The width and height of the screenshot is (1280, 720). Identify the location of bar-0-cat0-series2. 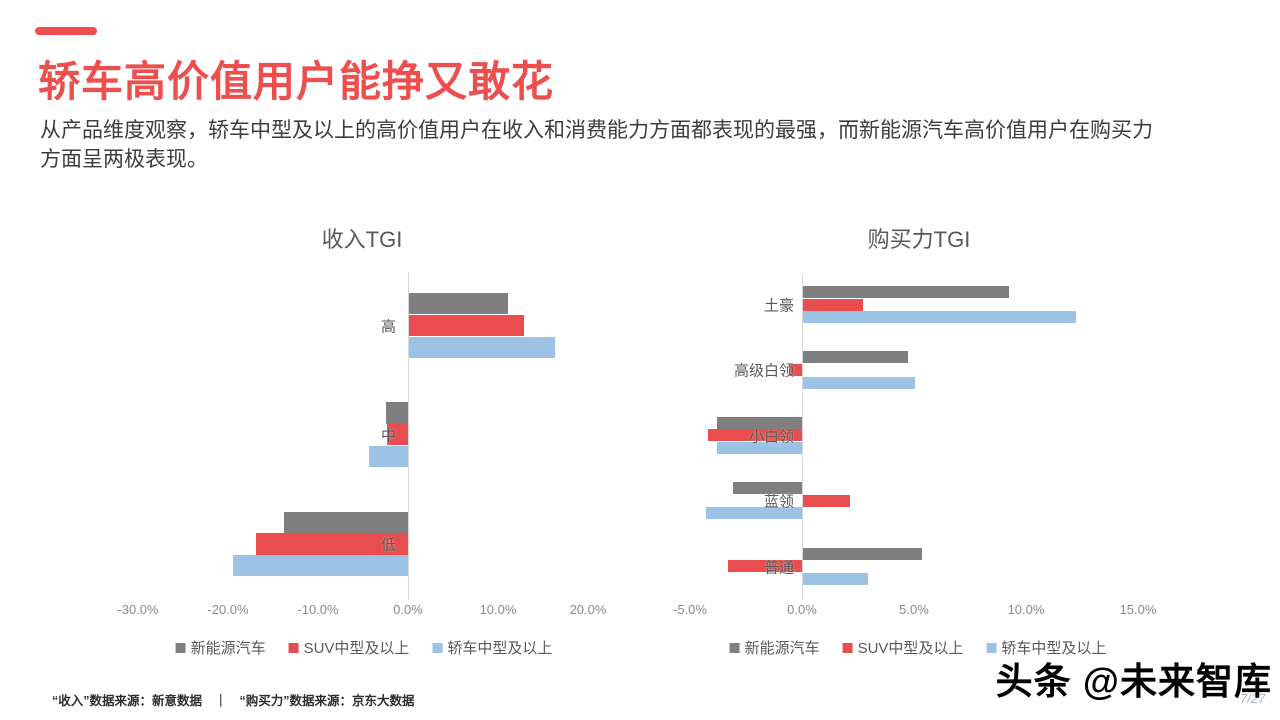
(482, 347).